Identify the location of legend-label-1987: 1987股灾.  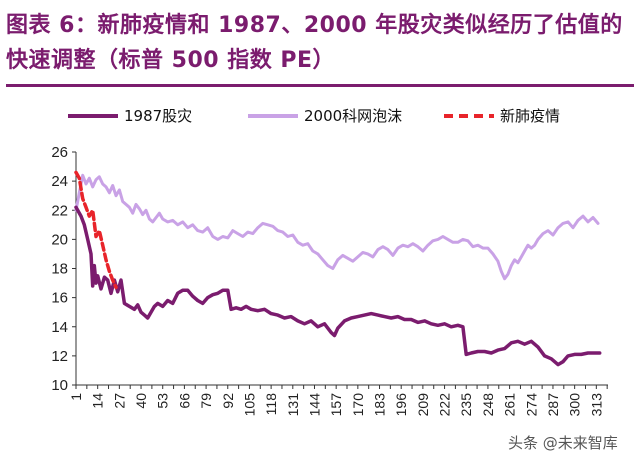
(158, 116).